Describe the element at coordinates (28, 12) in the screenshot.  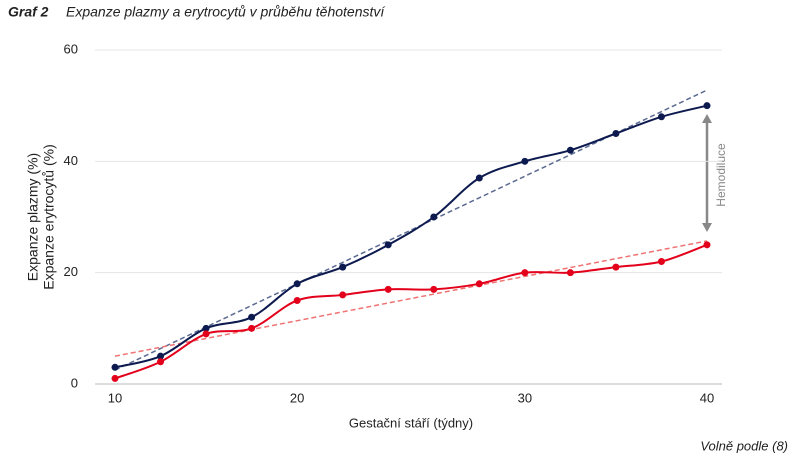
I see `figure-label: Graf 2` at that location.